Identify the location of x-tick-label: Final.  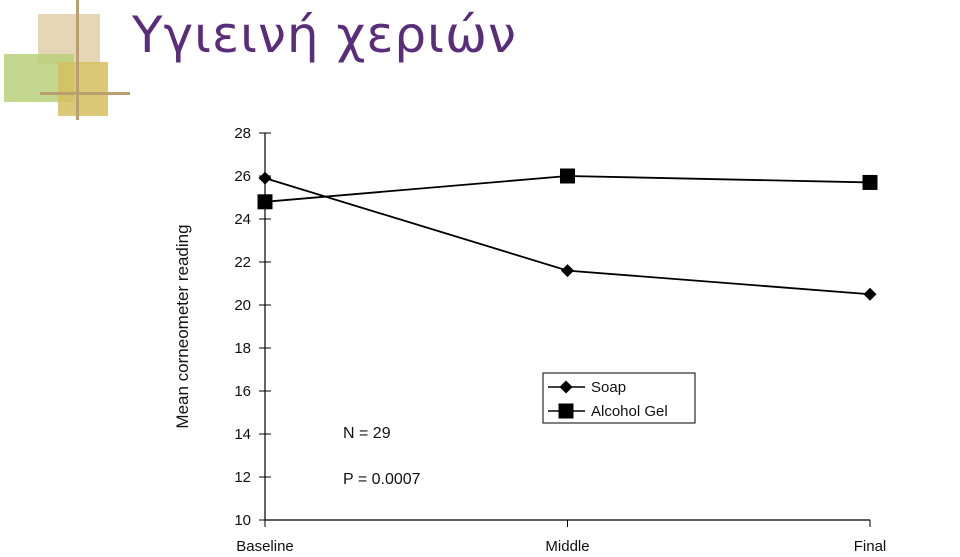
(870, 546).